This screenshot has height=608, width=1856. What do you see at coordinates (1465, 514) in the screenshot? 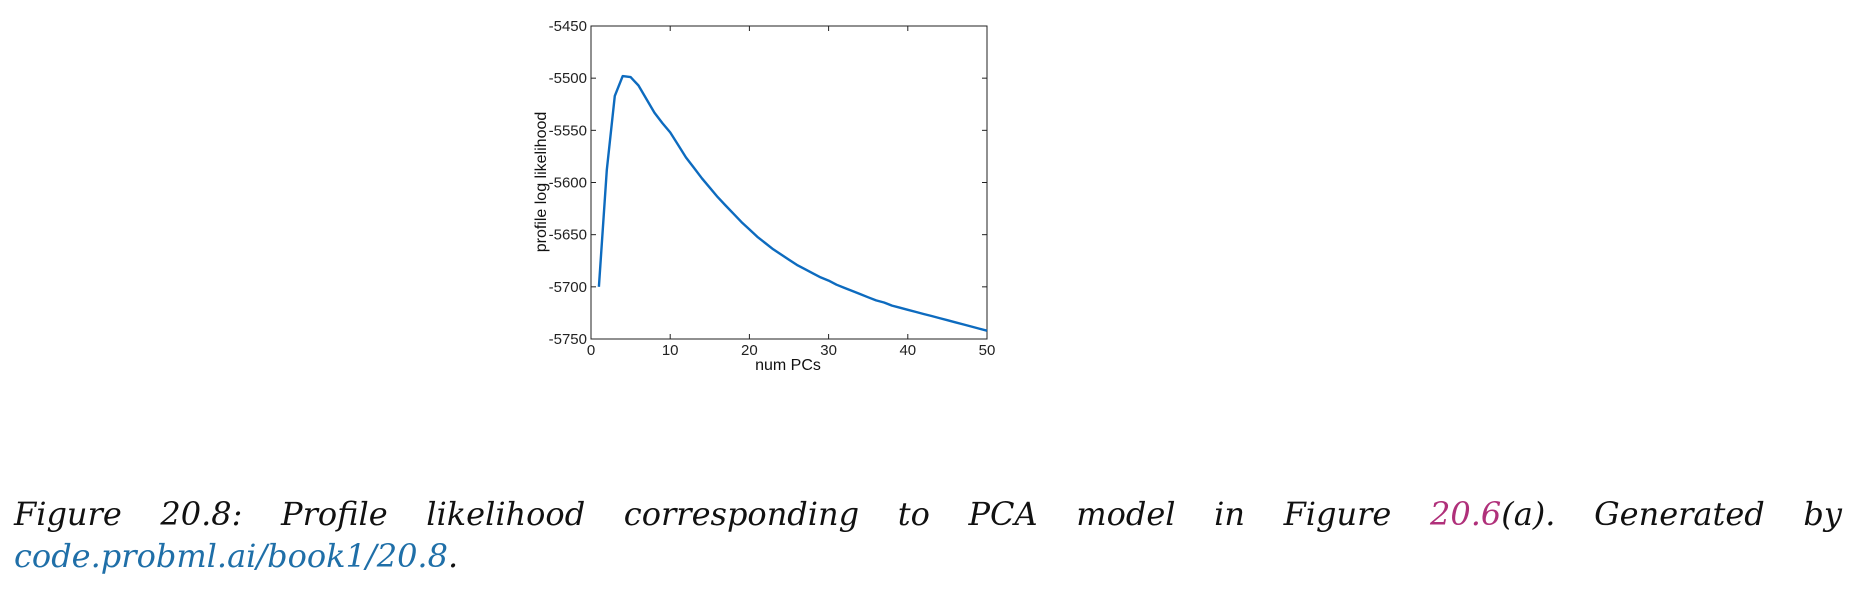
I see `figure-reference-link: 20.6` at bounding box center [1465, 514].